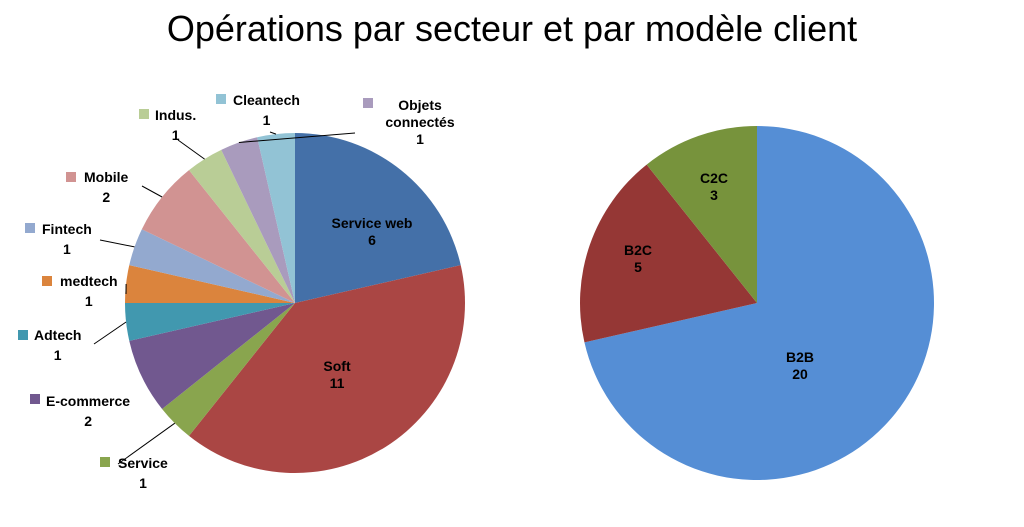  I want to click on sector-slice-fintech, so click(212, 266).